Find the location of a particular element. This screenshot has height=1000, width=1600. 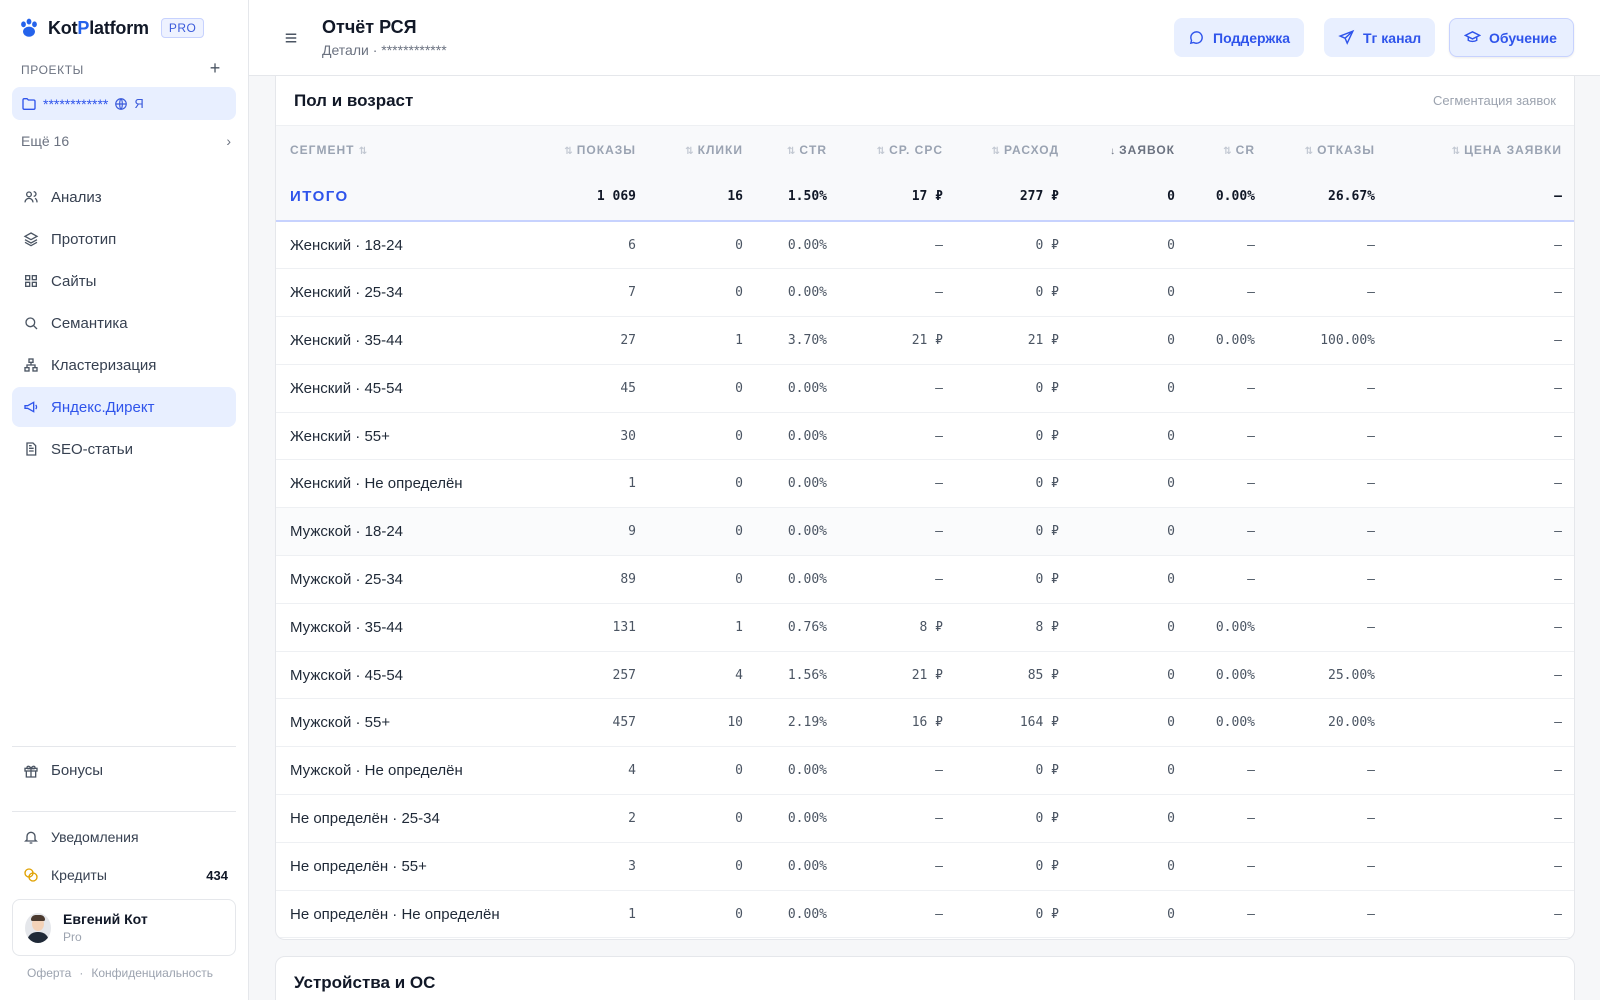

segment-cell: Женский · 25-34 is located at coordinates (346, 293).